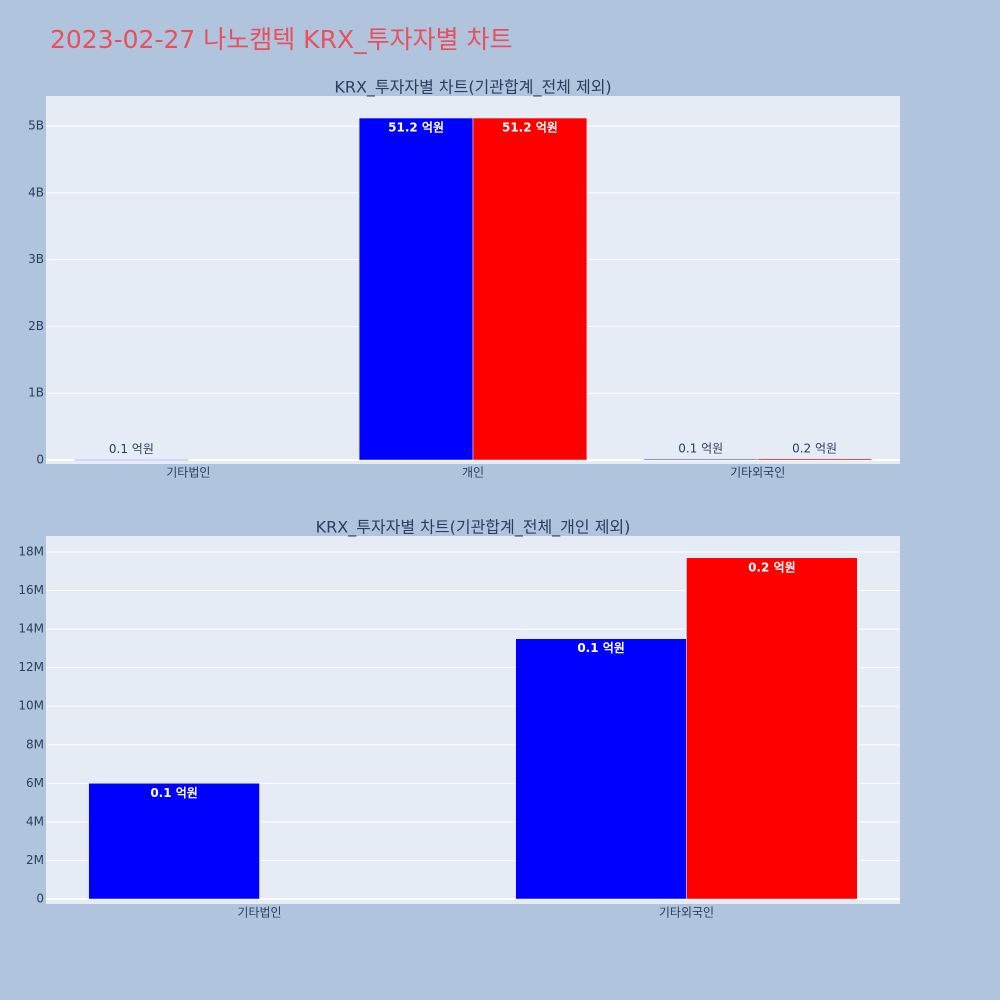  I want to click on chart-title: KRX_투자자별 차트(기관합계_전체 제외), so click(472, 88).